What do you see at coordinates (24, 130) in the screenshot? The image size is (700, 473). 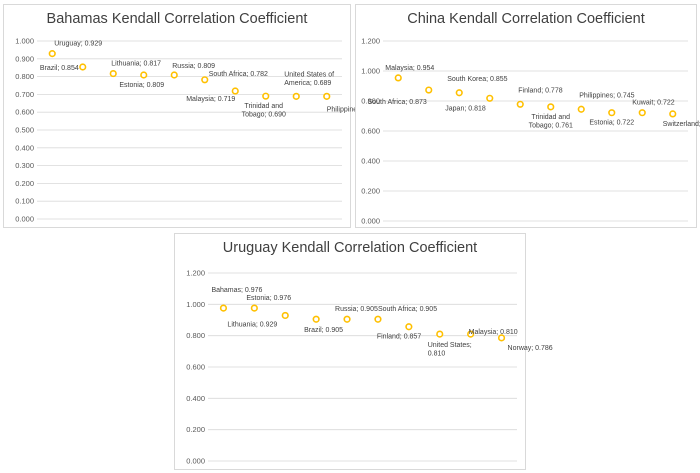 I see `y-tick-label: 0.500` at bounding box center [24, 130].